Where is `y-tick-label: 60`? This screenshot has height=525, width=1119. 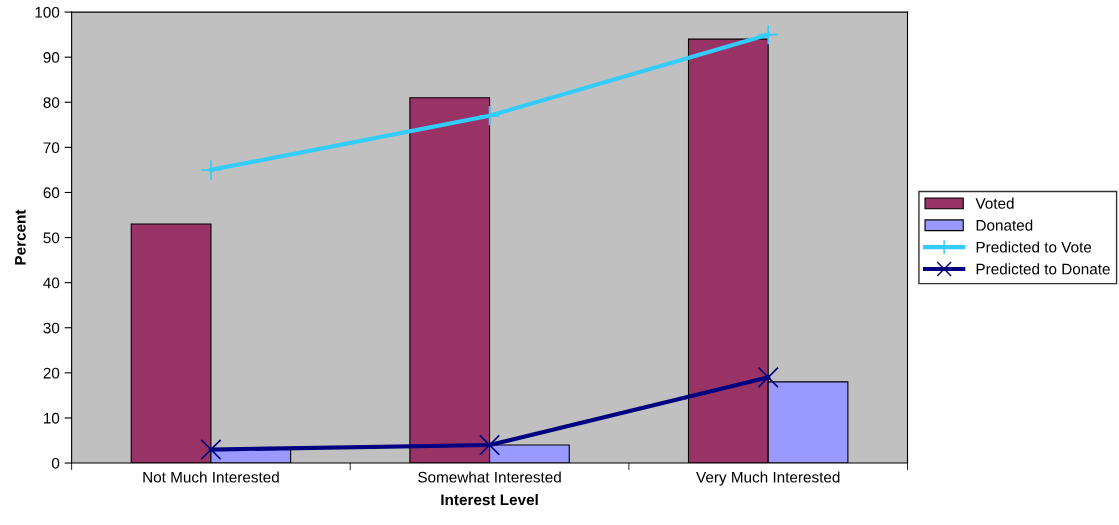
y-tick-label: 60 is located at coordinates (51, 193).